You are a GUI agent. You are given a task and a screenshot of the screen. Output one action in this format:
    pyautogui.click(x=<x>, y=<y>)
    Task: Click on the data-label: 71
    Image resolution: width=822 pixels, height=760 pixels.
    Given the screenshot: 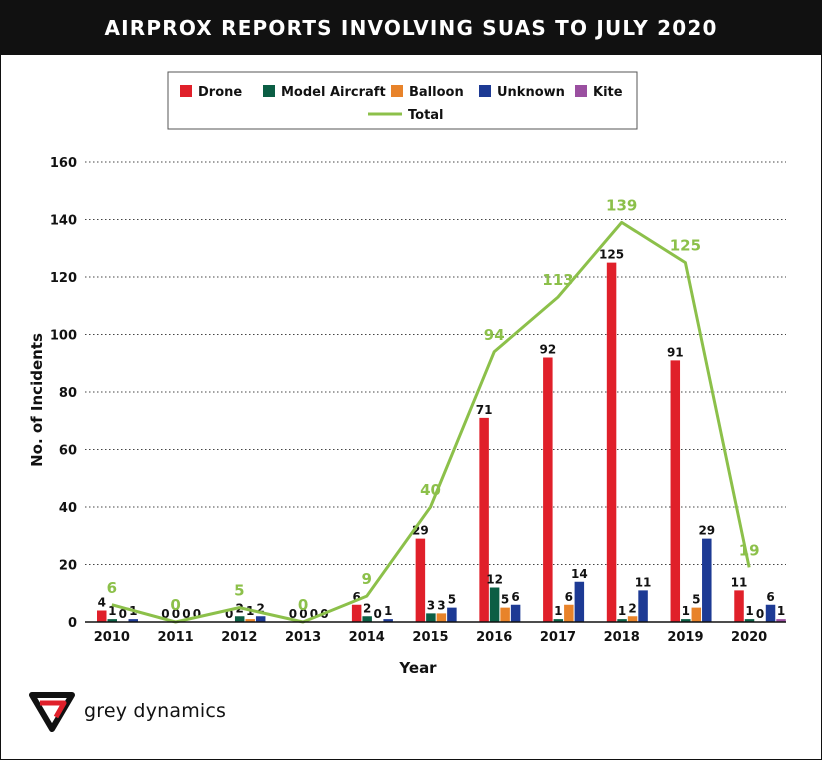 What is the action you would take?
    pyautogui.click(x=484, y=410)
    